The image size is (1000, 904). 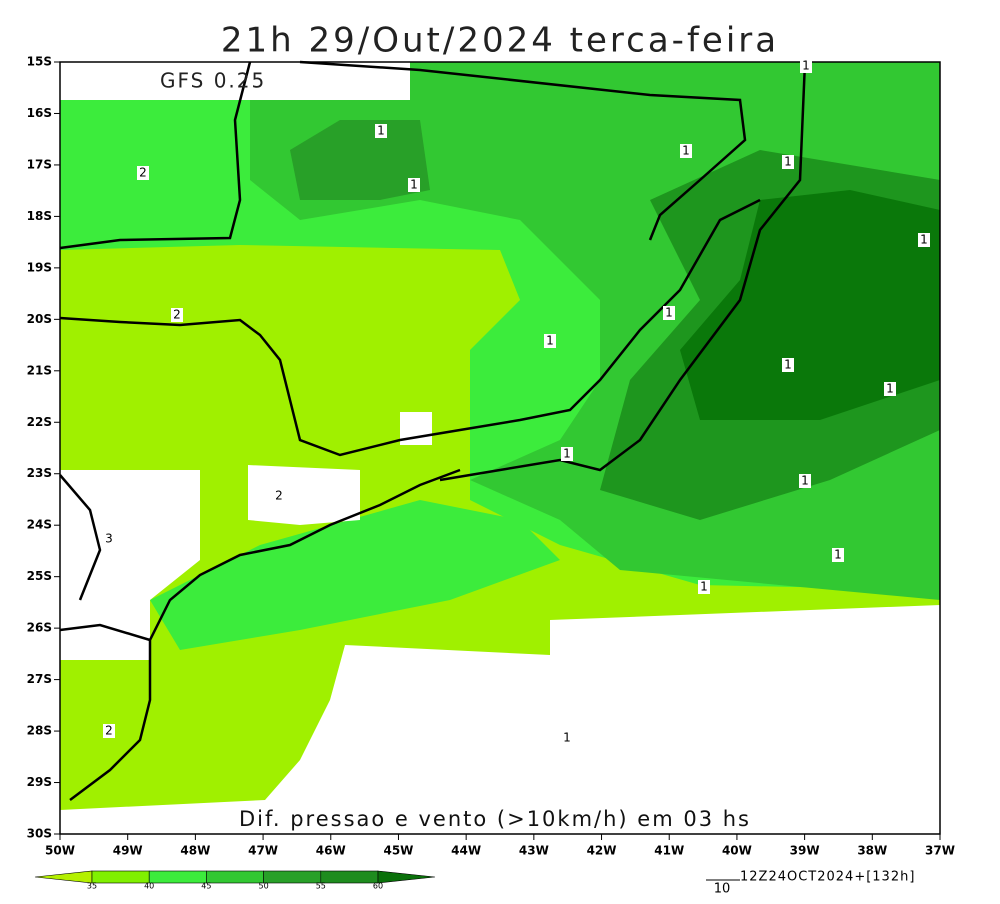 What do you see at coordinates (39, 62) in the screenshot?
I see `y-tick-label: 15S` at bounding box center [39, 62].